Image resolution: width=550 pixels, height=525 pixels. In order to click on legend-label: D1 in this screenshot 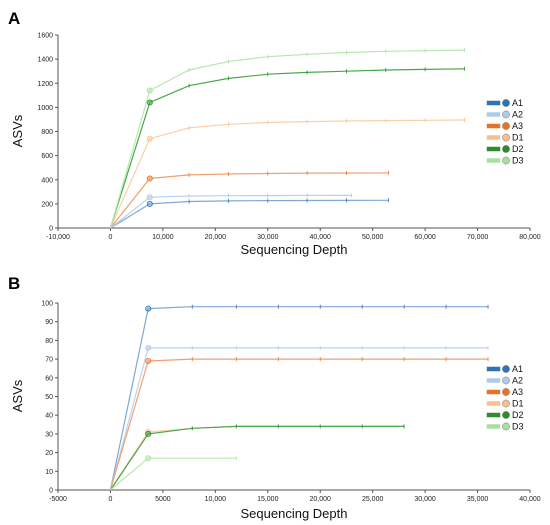, I will do `click(518, 404)`.